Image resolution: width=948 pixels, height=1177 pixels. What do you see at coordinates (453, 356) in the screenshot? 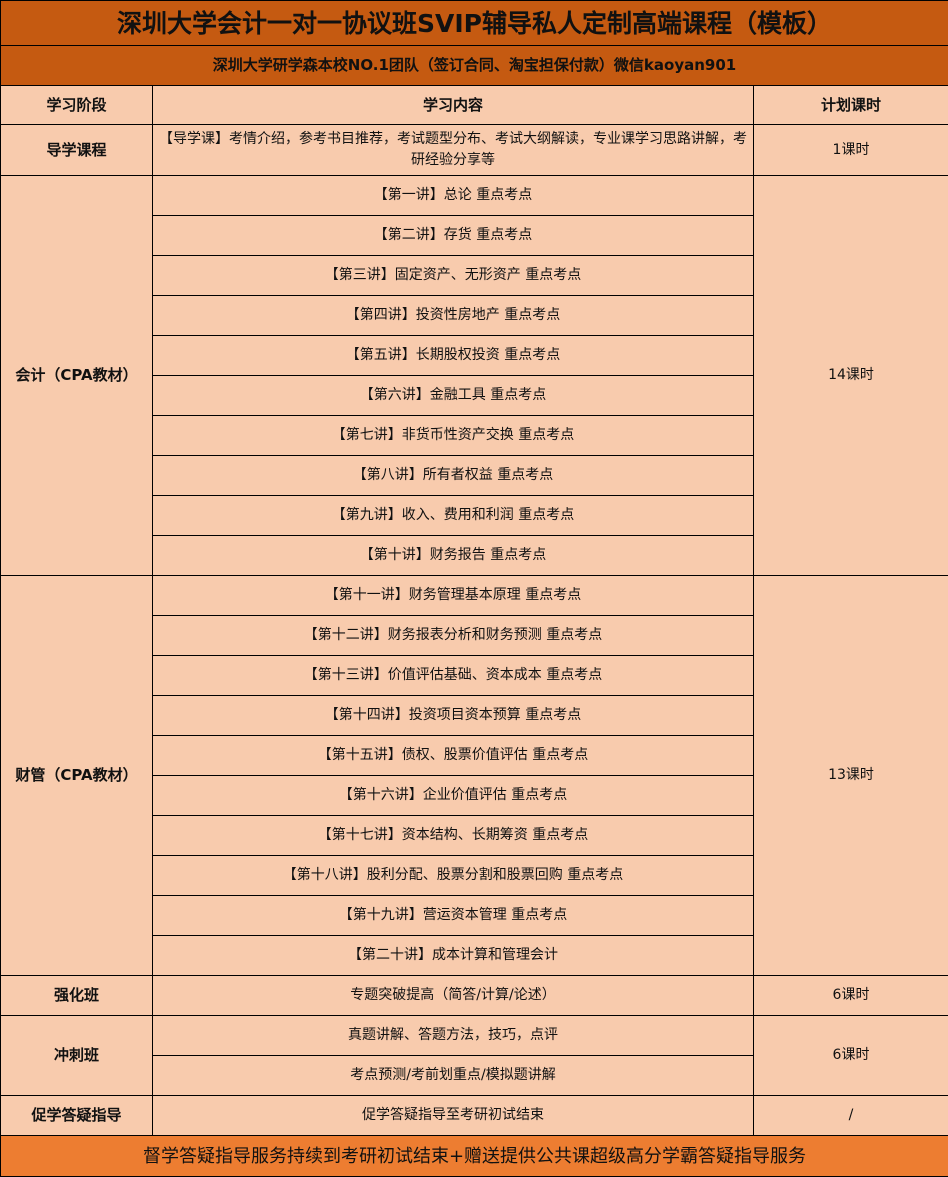
I see `content-cell: 【第五讲】长期股权投资 重点考点` at bounding box center [453, 356].